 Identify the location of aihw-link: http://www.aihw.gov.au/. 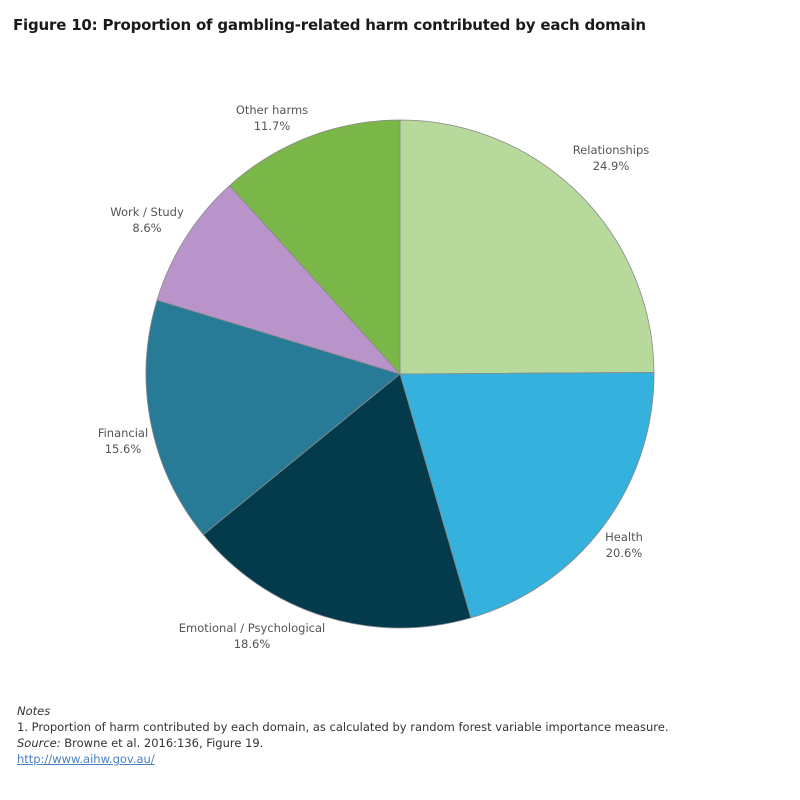
(86, 759).